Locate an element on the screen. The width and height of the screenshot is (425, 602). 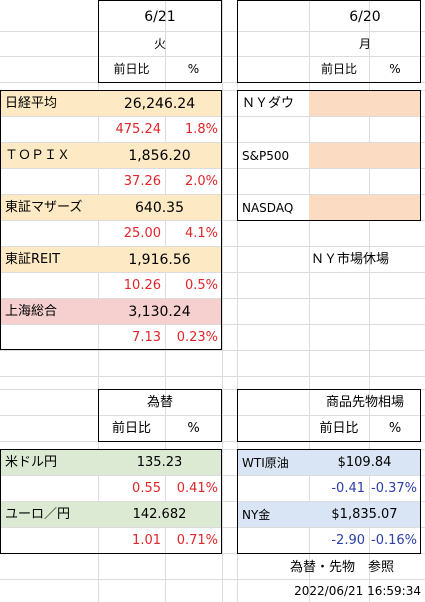
left-header-weekday: 火 is located at coordinates (159, 43).